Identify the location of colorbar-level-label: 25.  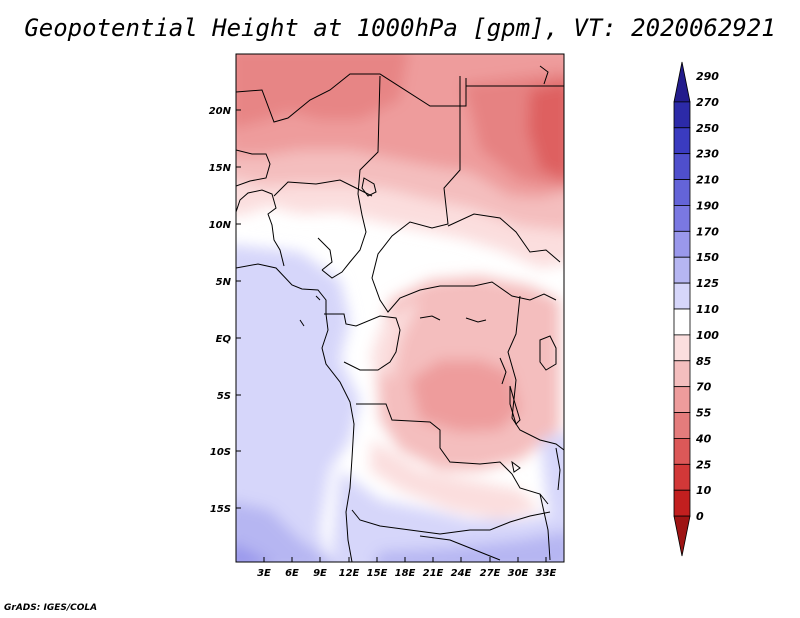
(704, 464).